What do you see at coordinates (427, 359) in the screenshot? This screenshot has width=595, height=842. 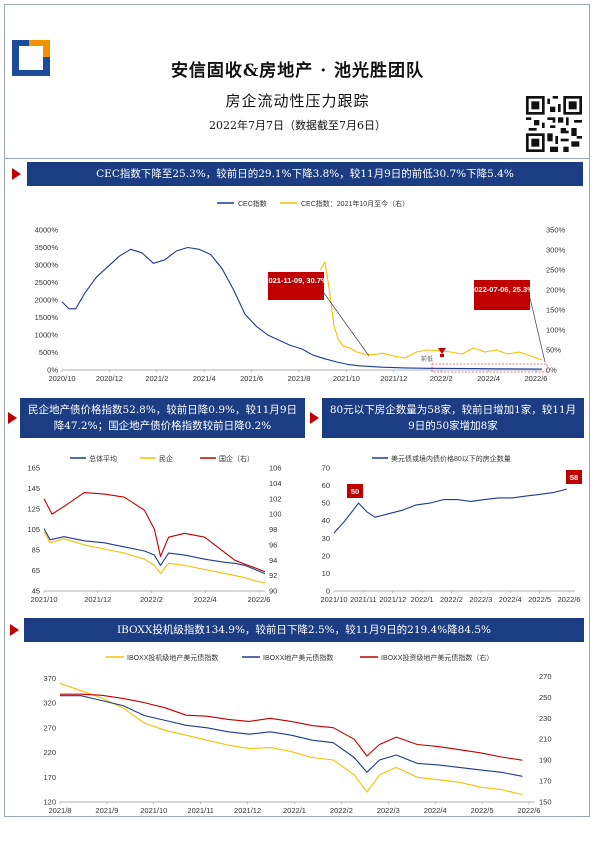 I see `prior-low-label: 前低` at bounding box center [427, 359].